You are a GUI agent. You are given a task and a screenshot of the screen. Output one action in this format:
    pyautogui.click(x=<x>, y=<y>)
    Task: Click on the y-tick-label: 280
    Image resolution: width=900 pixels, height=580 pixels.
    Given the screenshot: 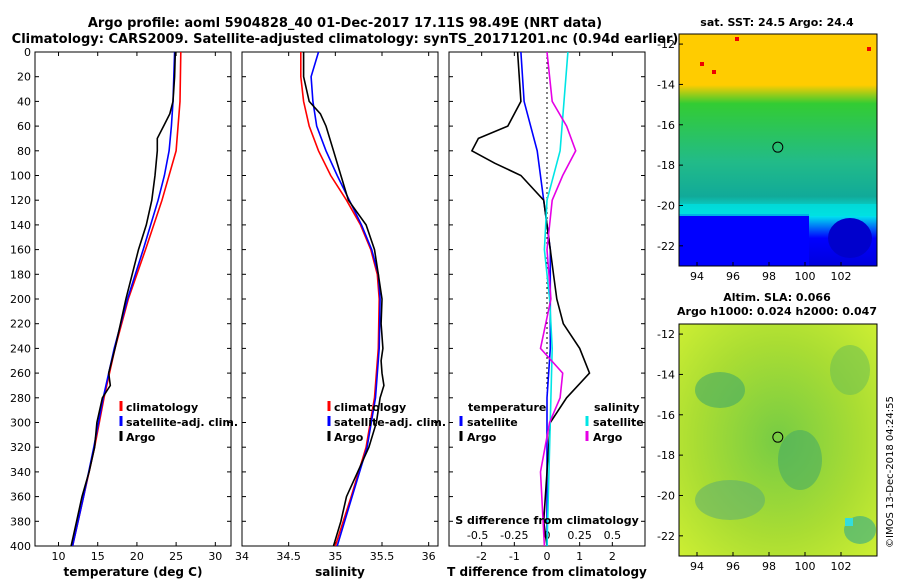 What is the action you would take?
    pyautogui.click(x=20, y=398)
    